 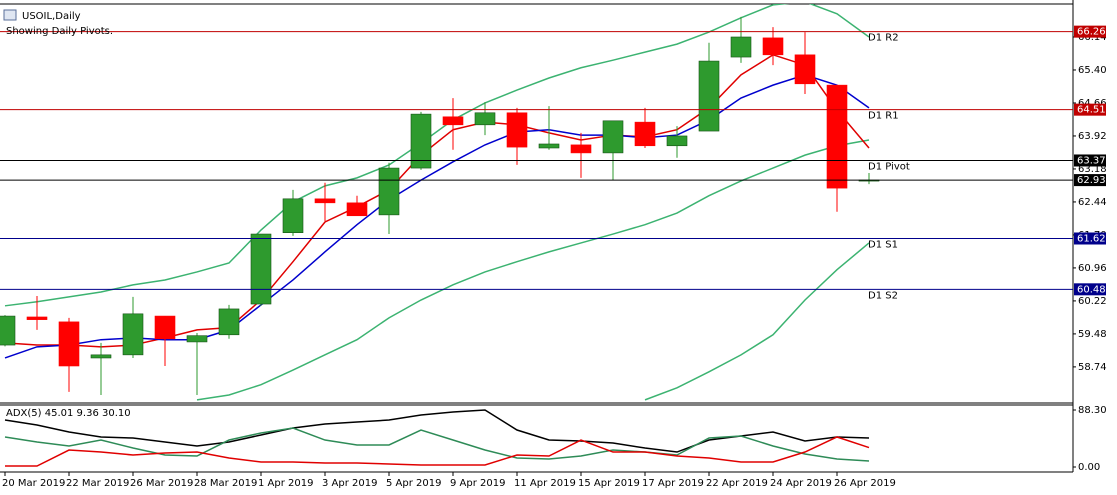 What do you see at coordinates (68, 413) in the screenshot?
I see `indicator-title: ADX(5) 45.01 9.36 30.10` at bounding box center [68, 413].